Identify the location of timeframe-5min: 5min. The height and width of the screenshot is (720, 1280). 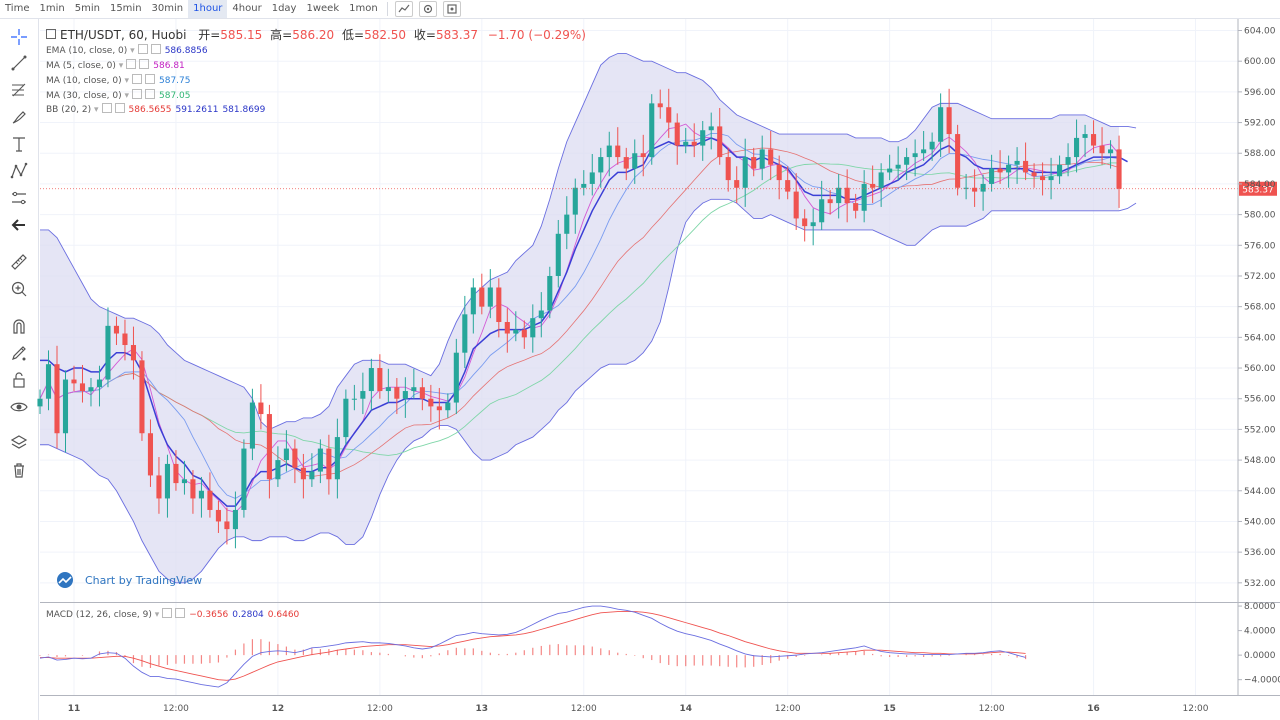
(87, 8).